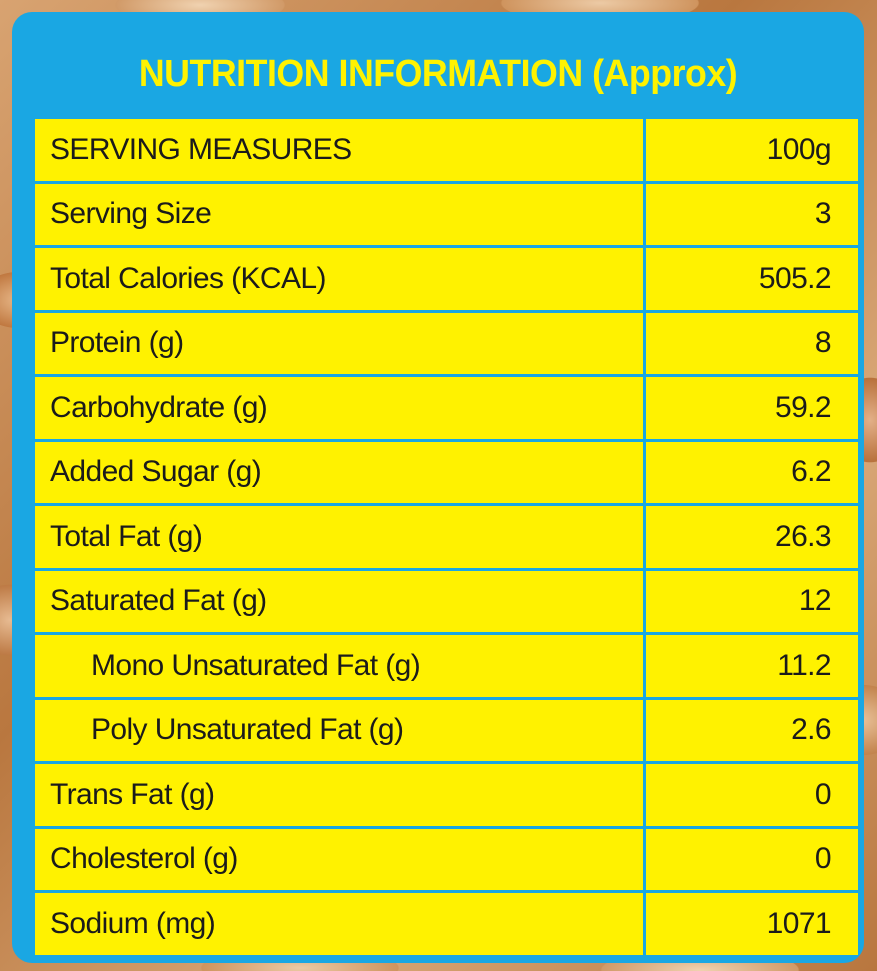 This screenshot has width=877, height=971. I want to click on nutrient-label: Mono Unsaturated Fat (g), so click(339, 666).